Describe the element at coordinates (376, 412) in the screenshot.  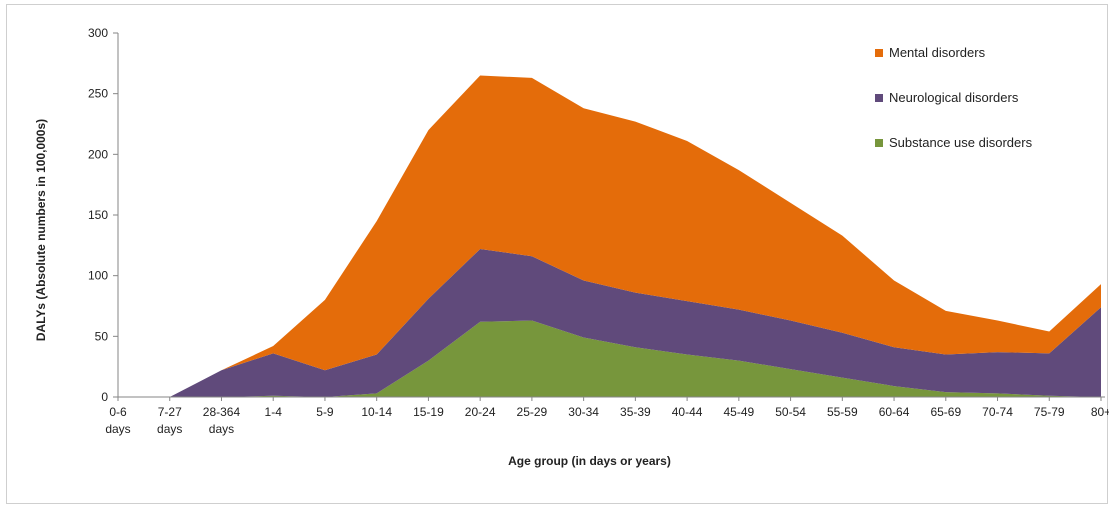
I see `x-tick-label: 10-14` at that location.